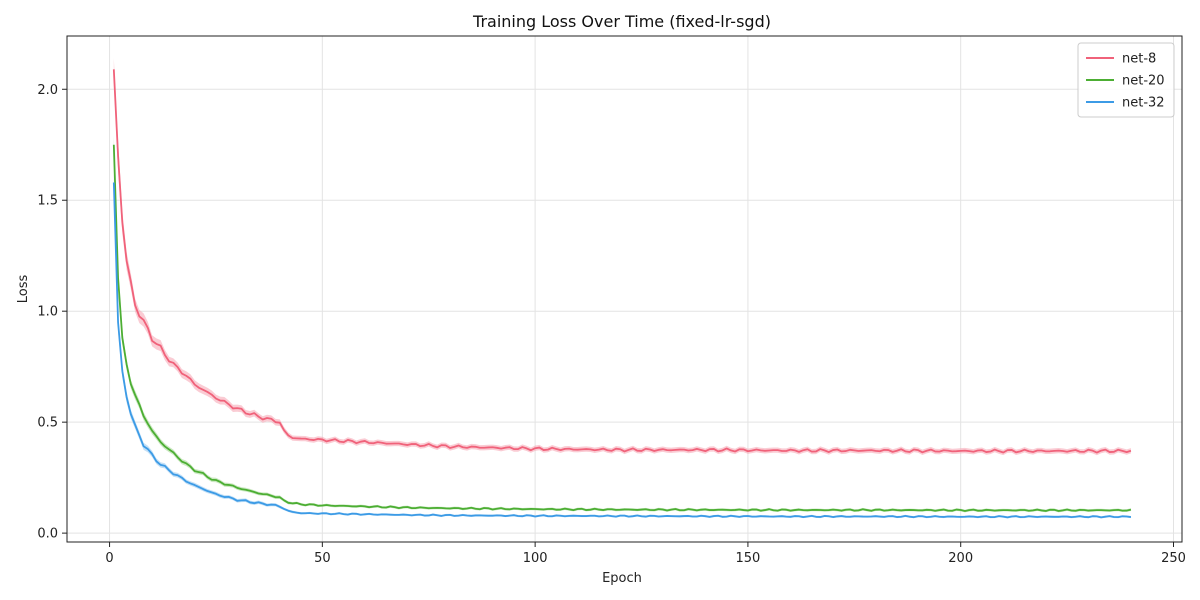 The image size is (1200, 600). I want to click on y-tick-label: 0.0, so click(47, 534).